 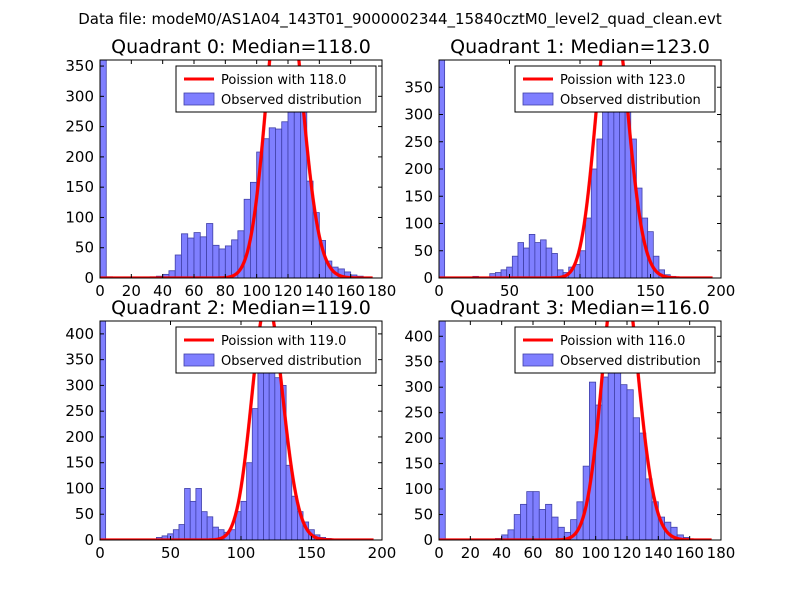 What do you see at coordinates (350, 291) in the screenshot?
I see `x-tick-label: 160` at bounding box center [350, 291].